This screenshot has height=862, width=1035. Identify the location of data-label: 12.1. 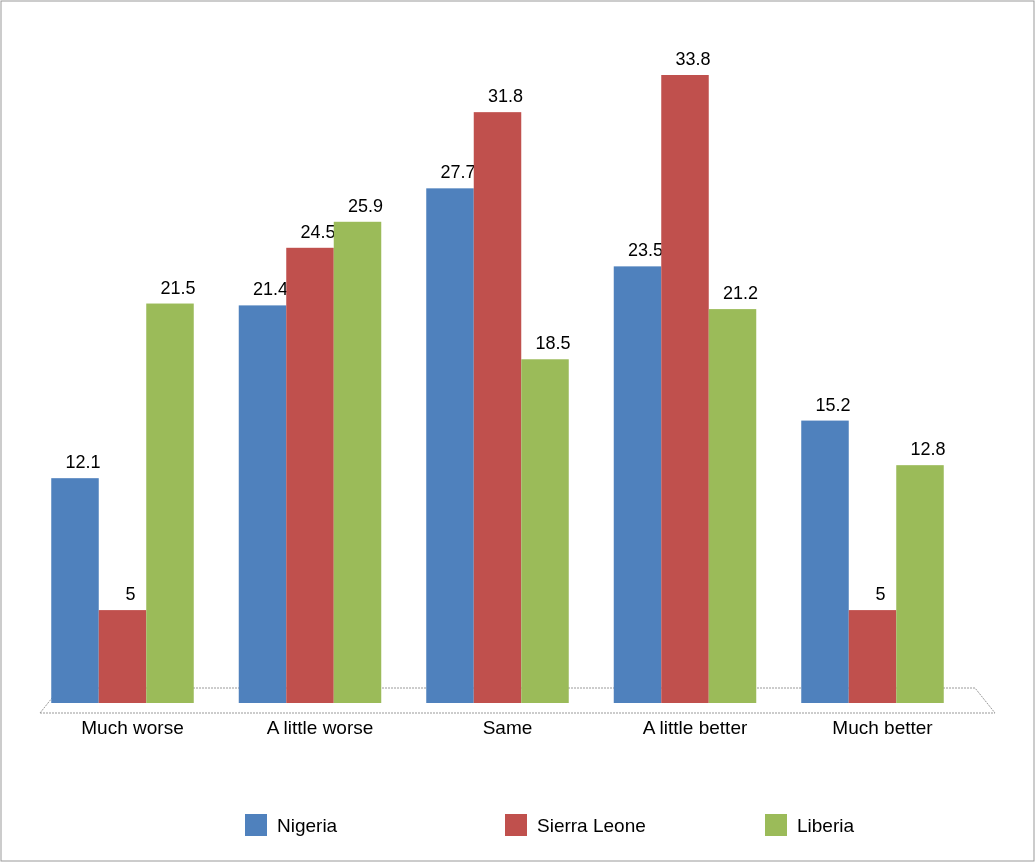
(83, 462).